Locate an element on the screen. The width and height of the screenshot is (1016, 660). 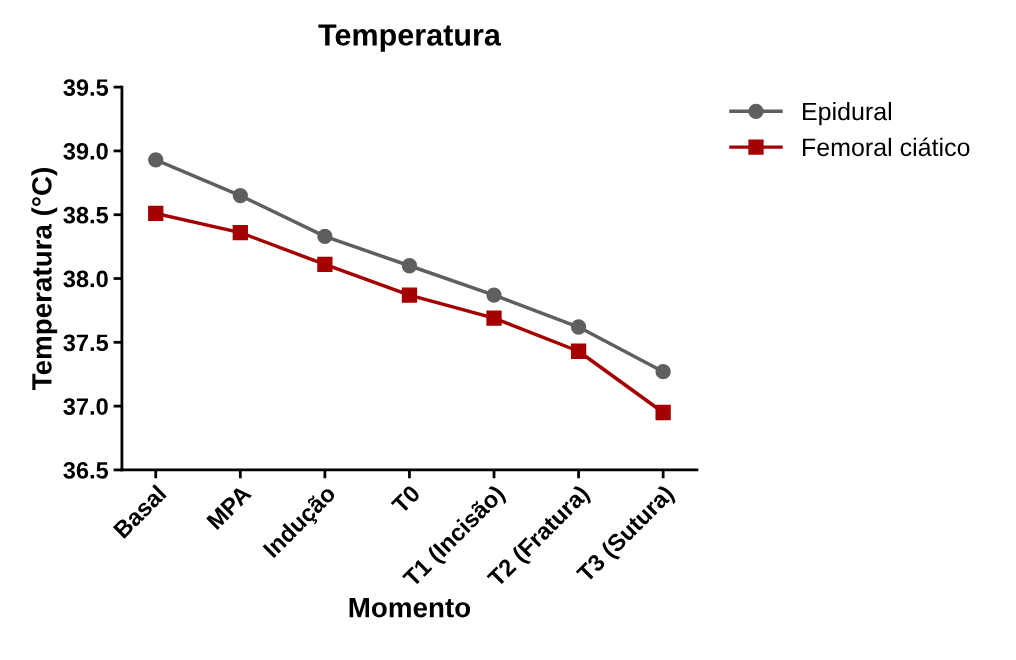
legend-label: Femoral ciático is located at coordinates (886, 147).